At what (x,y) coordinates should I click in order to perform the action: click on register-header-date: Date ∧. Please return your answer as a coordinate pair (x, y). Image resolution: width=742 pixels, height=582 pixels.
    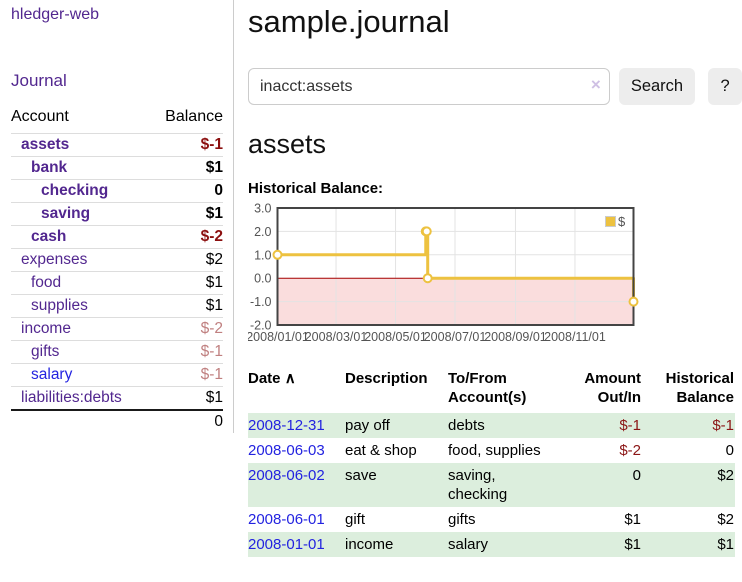
    Looking at the image, I should click on (272, 378).